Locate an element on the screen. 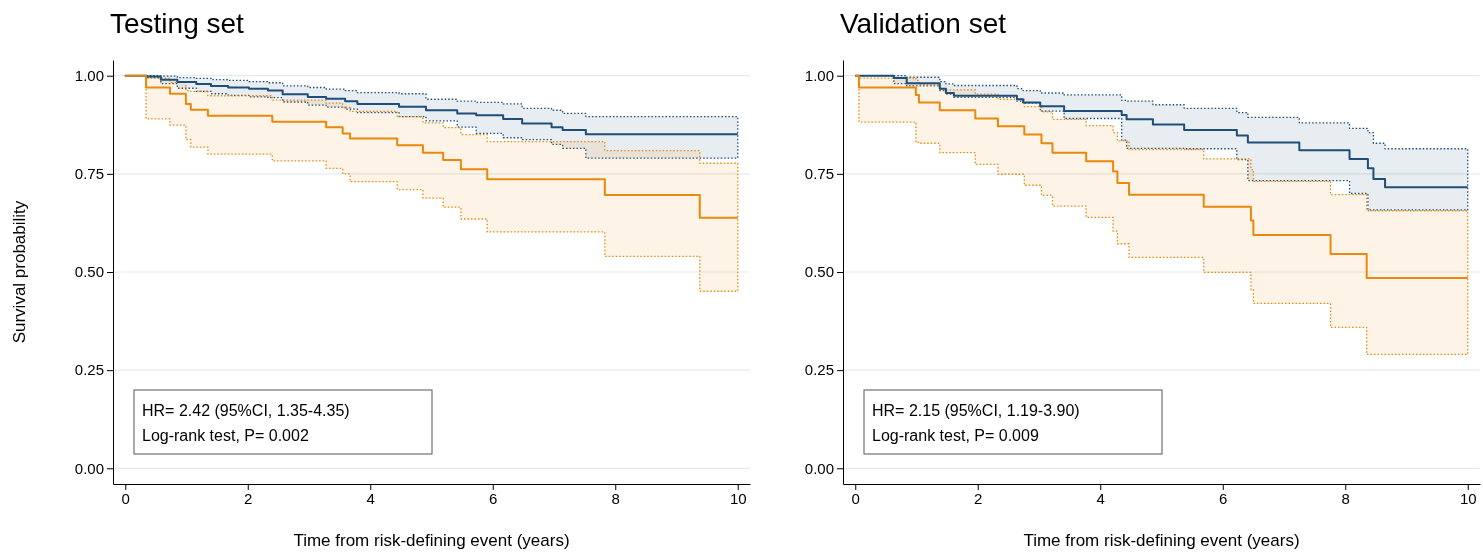  chart-title: Testing set is located at coordinates (177, 23).